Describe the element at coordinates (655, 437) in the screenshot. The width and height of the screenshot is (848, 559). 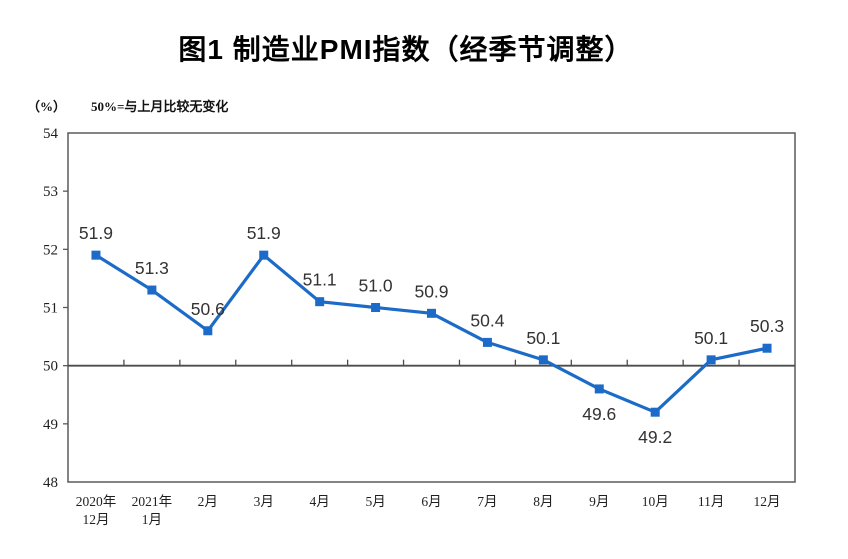
I see `data-point-label: 49.2` at that location.